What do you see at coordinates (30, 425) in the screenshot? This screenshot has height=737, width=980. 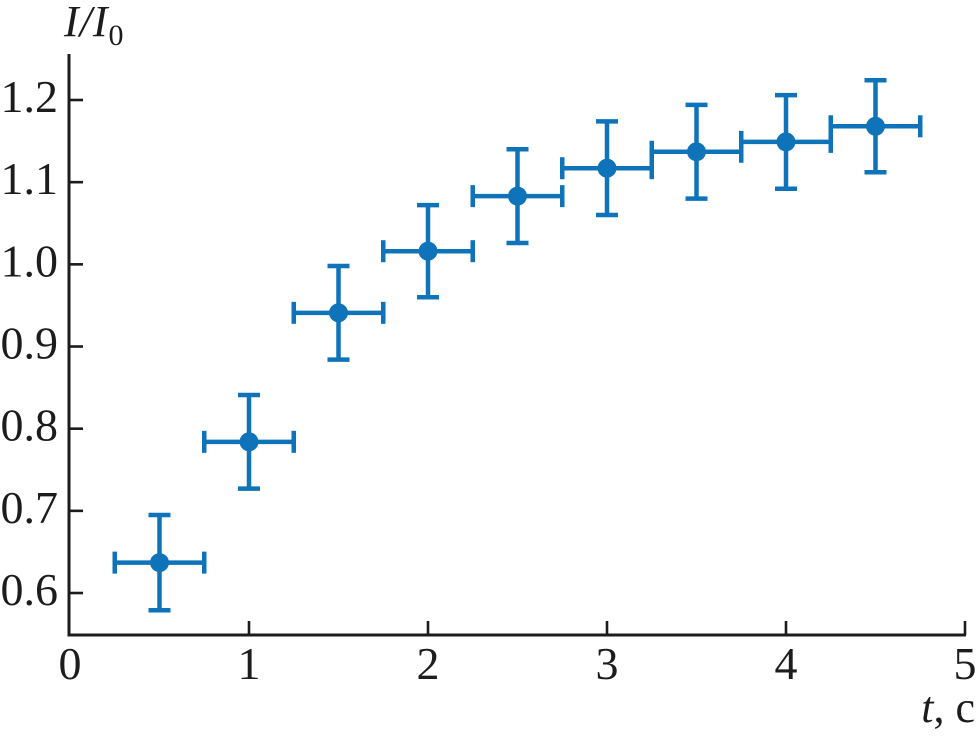 I see `y-tick-label: 0.8` at bounding box center [30, 425].